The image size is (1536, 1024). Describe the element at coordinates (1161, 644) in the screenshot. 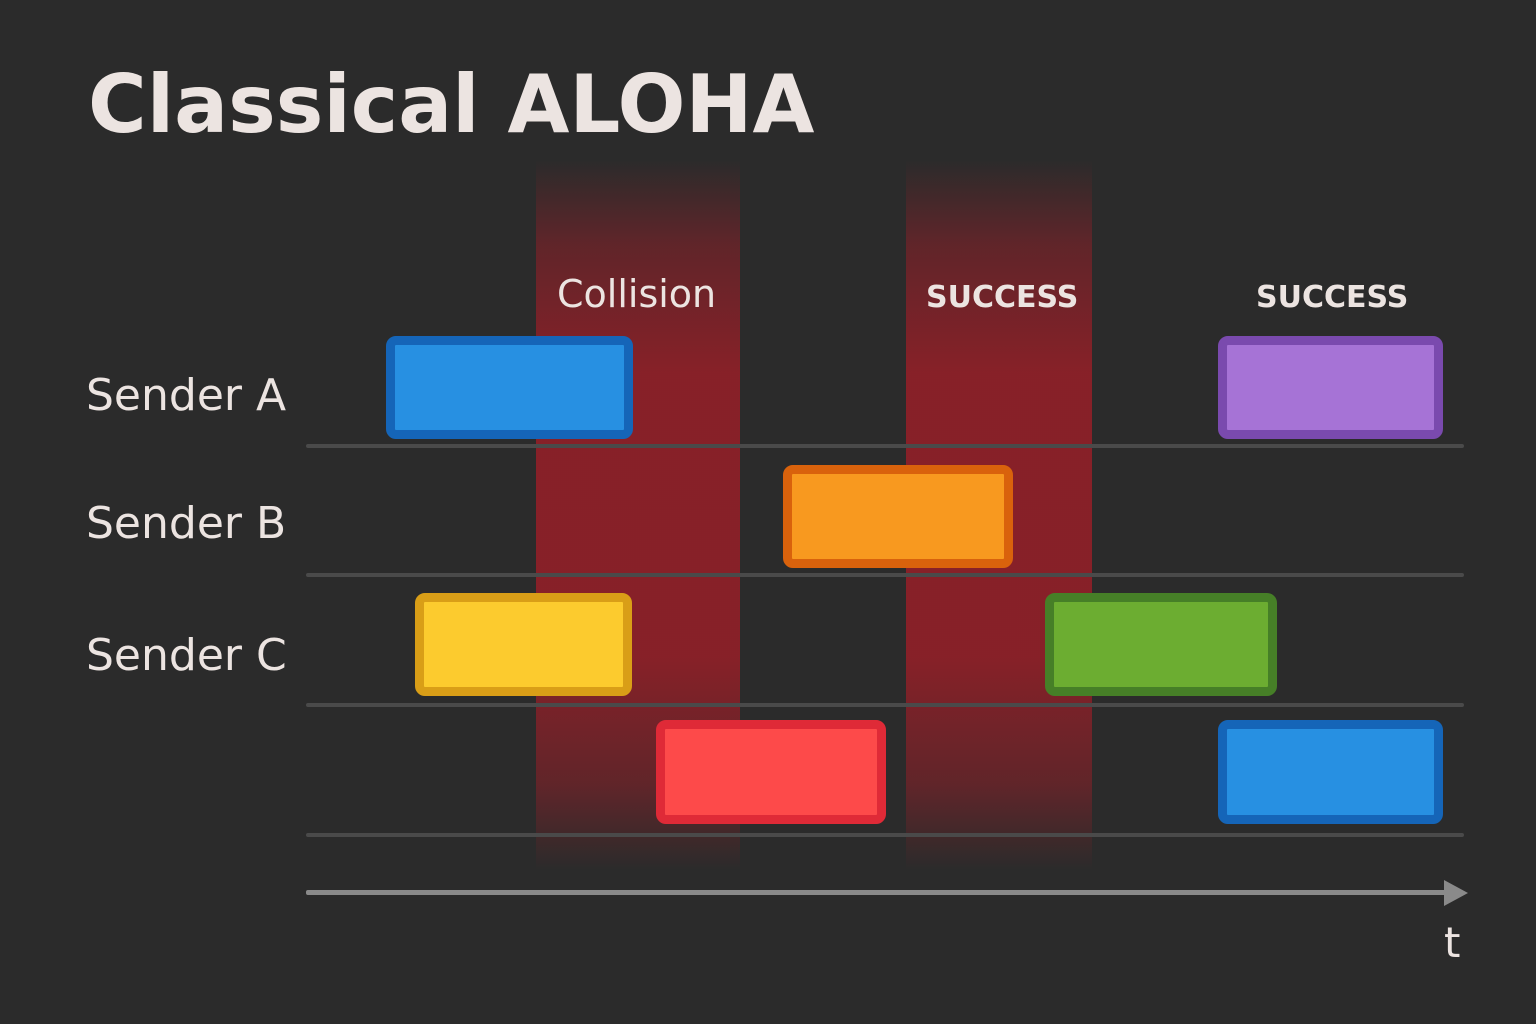

I see `packet-green` at that location.